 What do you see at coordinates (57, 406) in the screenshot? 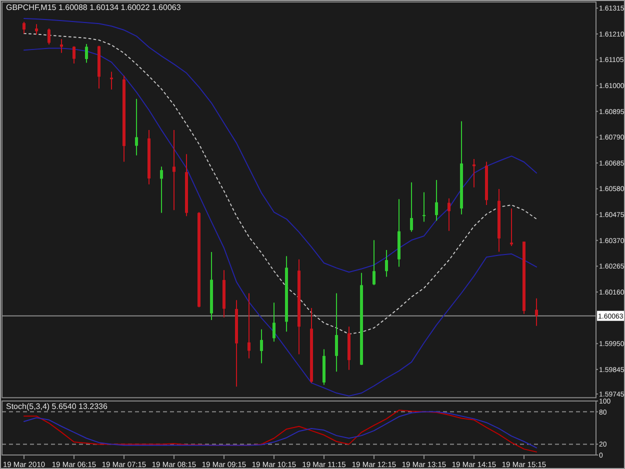
I see `chart-title: Stoch(5,3,4) 5.6540 13.2336` at bounding box center [57, 406].